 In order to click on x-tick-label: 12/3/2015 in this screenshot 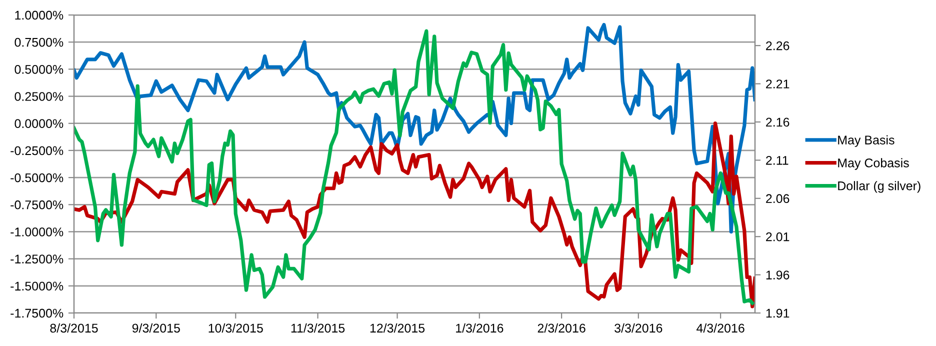, I will do `click(397, 328)`.